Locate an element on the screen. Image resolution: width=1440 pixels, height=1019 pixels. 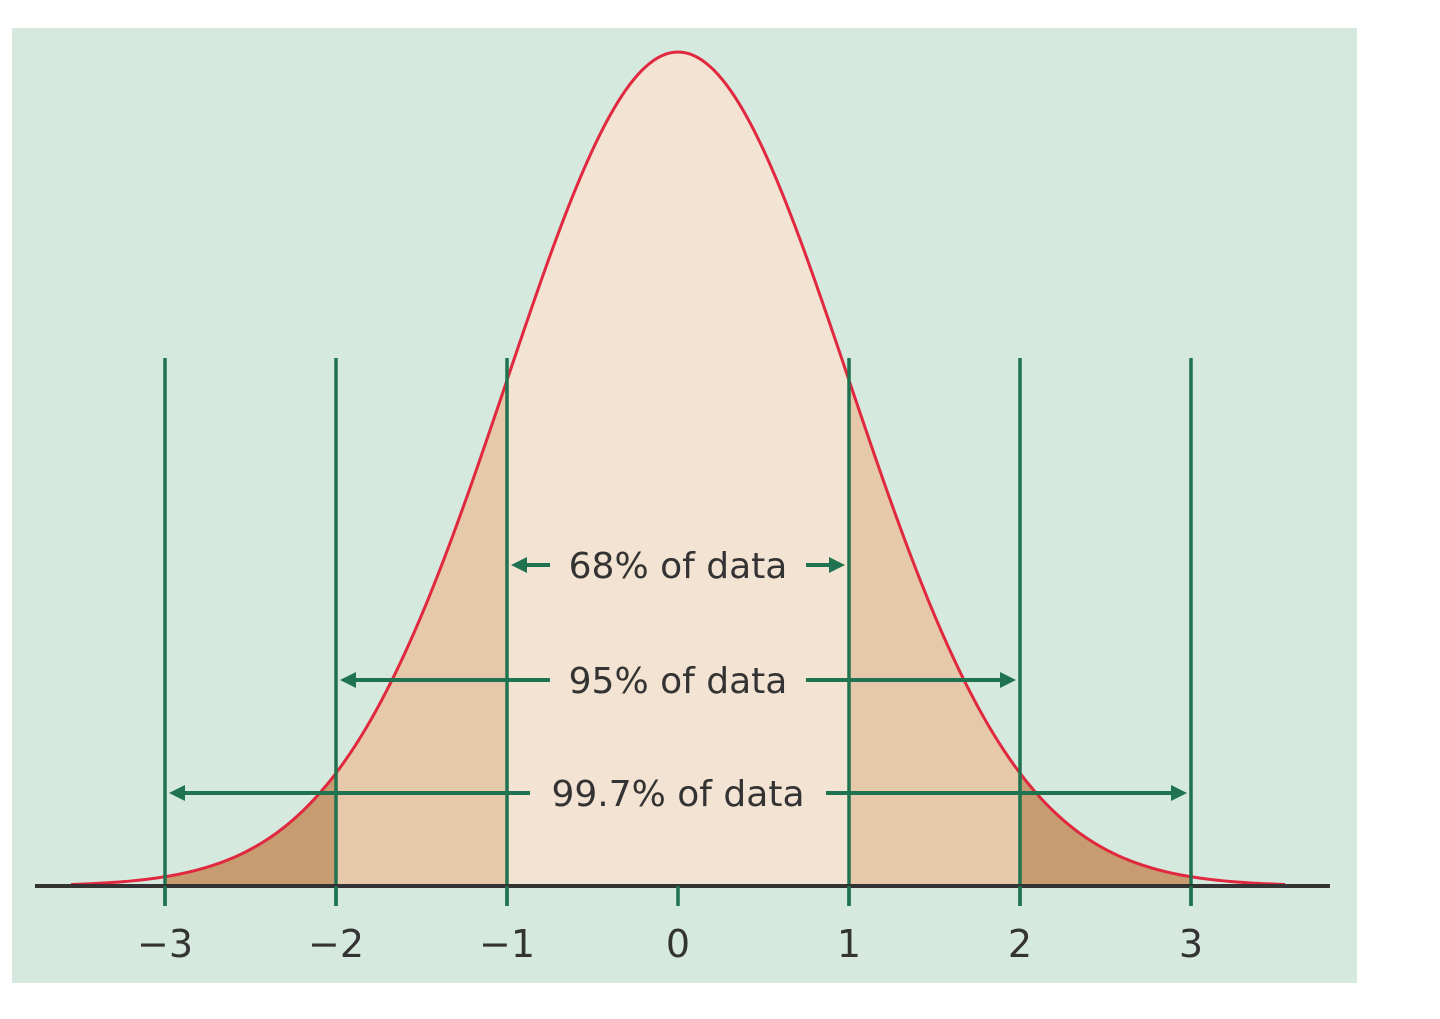
x-tick-label: 1 is located at coordinates (849, 944).